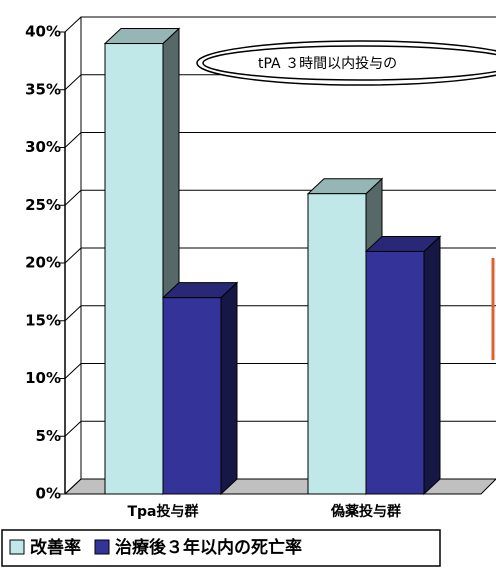 Image resolution: width=496 pixels, height=573 pixels. What do you see at coordinates (48, 436) in the screenshot?
I see `y-tick-label: 5%` at bounding box center [48, 436].